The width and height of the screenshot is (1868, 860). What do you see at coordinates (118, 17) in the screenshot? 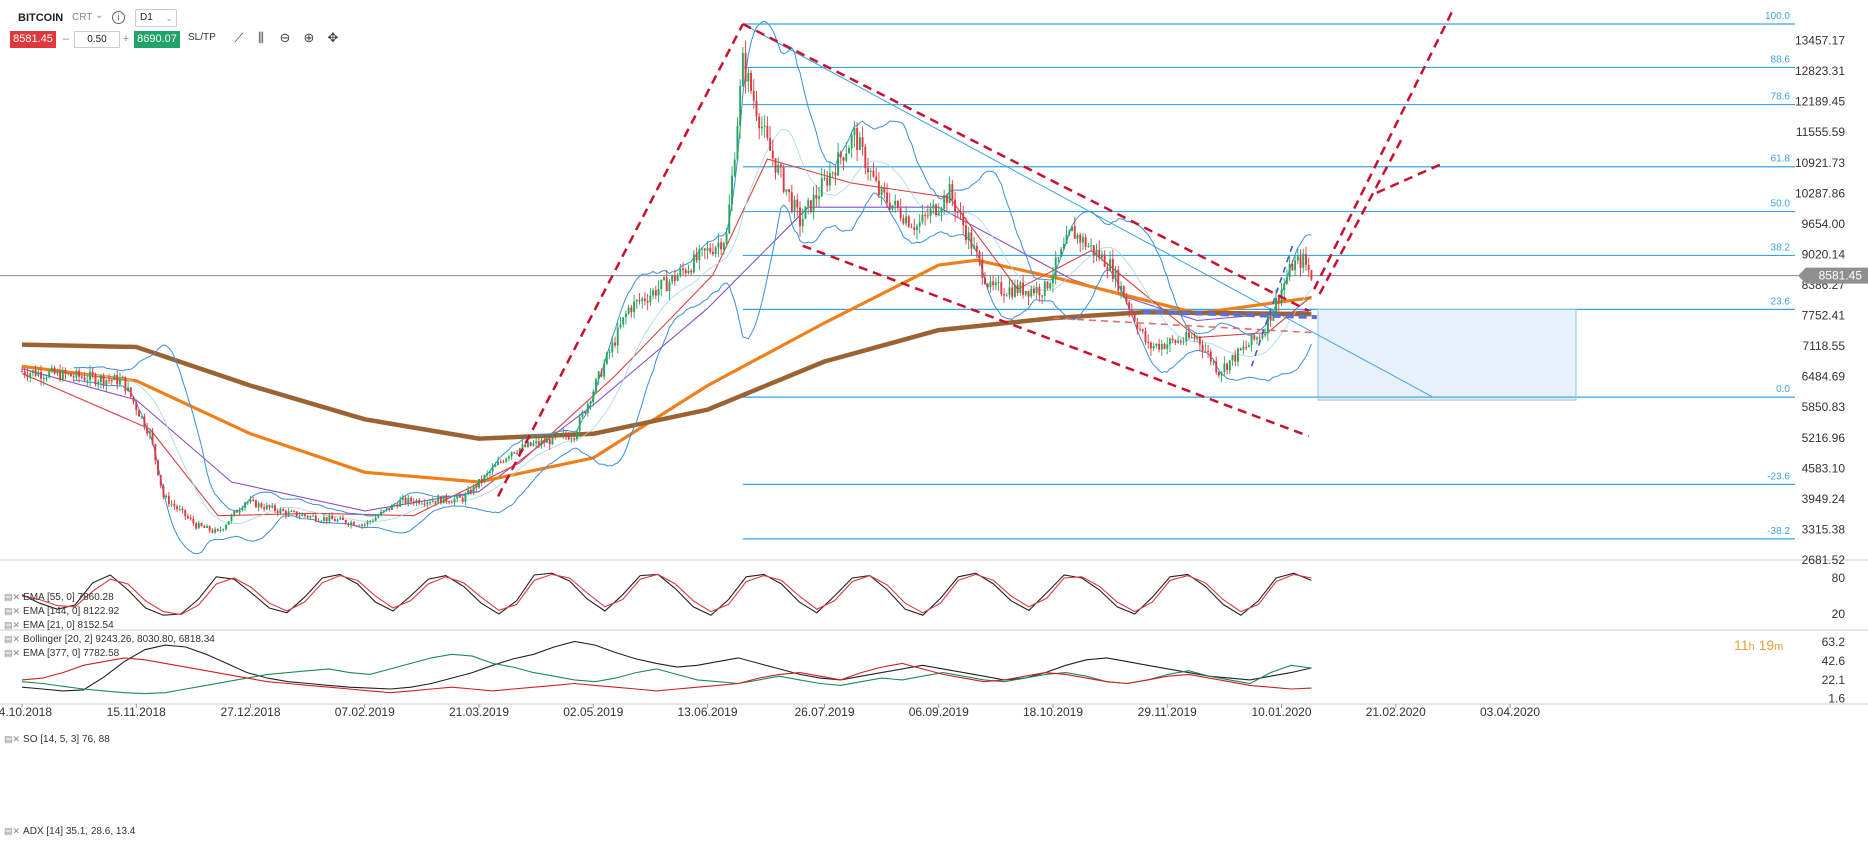
I see `info-icon: i` at bounding box center [118, 17].